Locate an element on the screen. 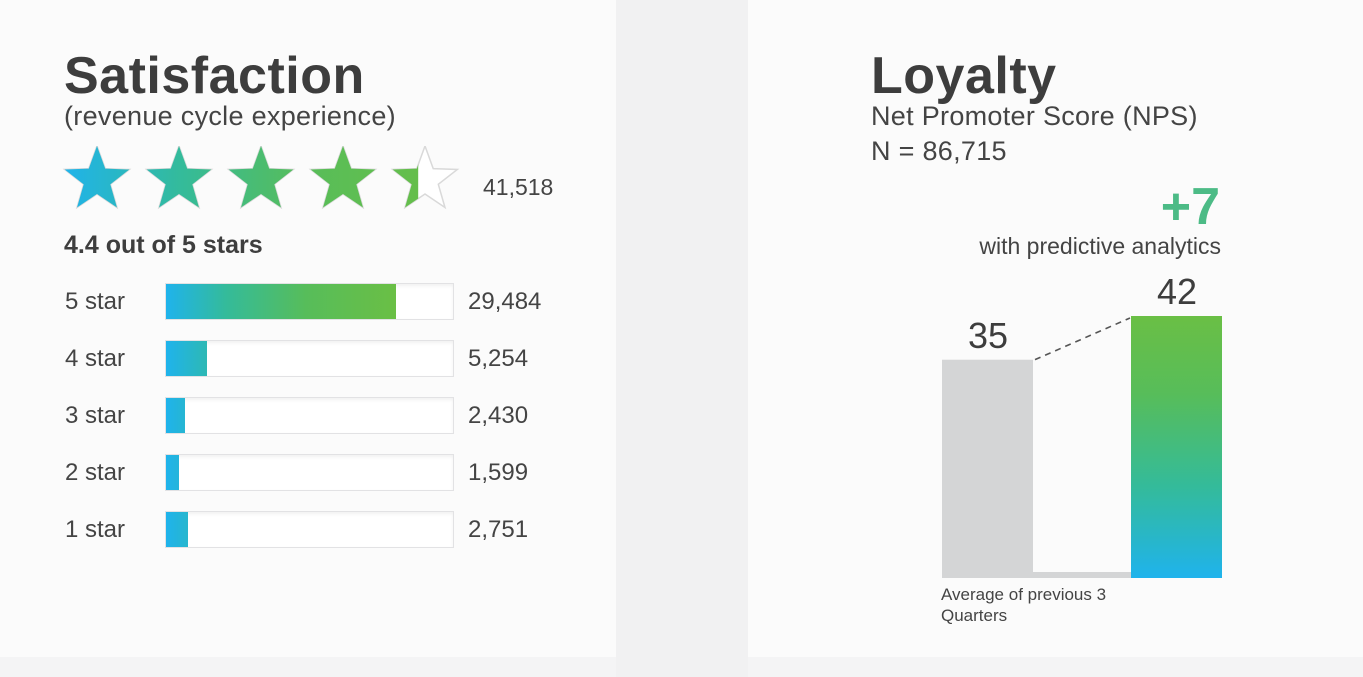 This screenshot has width=1363, height=677. nps-connector-line is located at coordinates (1082, 339).